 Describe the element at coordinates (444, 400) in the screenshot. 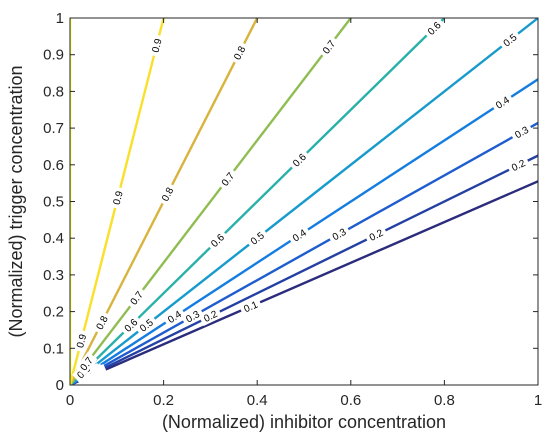

I see `x-tick-label: 0.8` at that location.